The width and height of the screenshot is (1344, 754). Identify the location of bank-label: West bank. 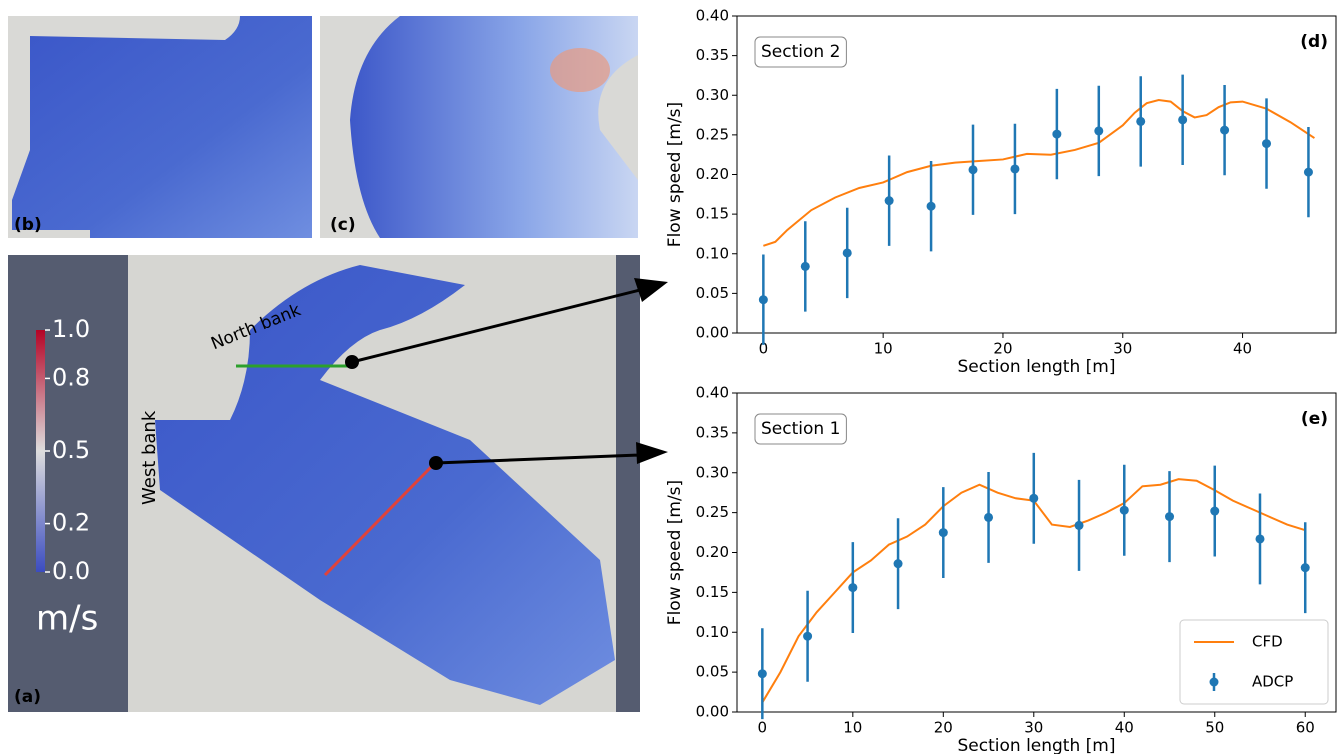
(149, 457).